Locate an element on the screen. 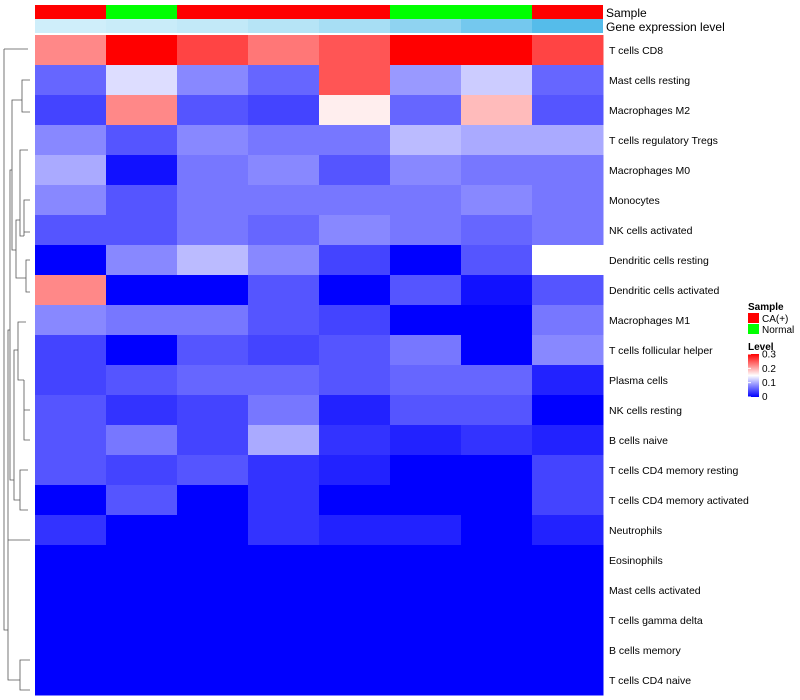 The height and width of the screenshot is (700, 800). row-label: Monocytes is located at coordinates (634, 201).